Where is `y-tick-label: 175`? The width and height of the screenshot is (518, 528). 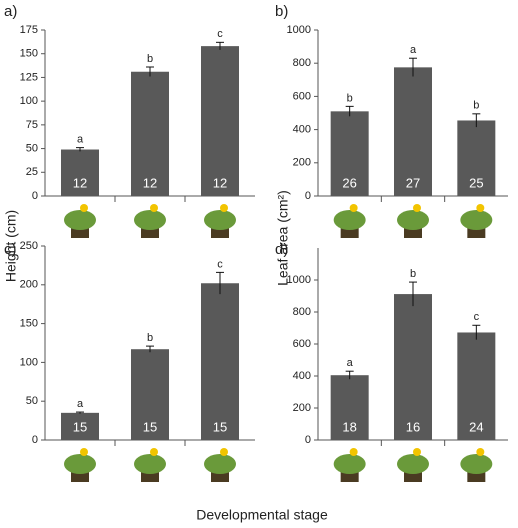 y-tick-label: 175 is located at coordinates (29, 30).